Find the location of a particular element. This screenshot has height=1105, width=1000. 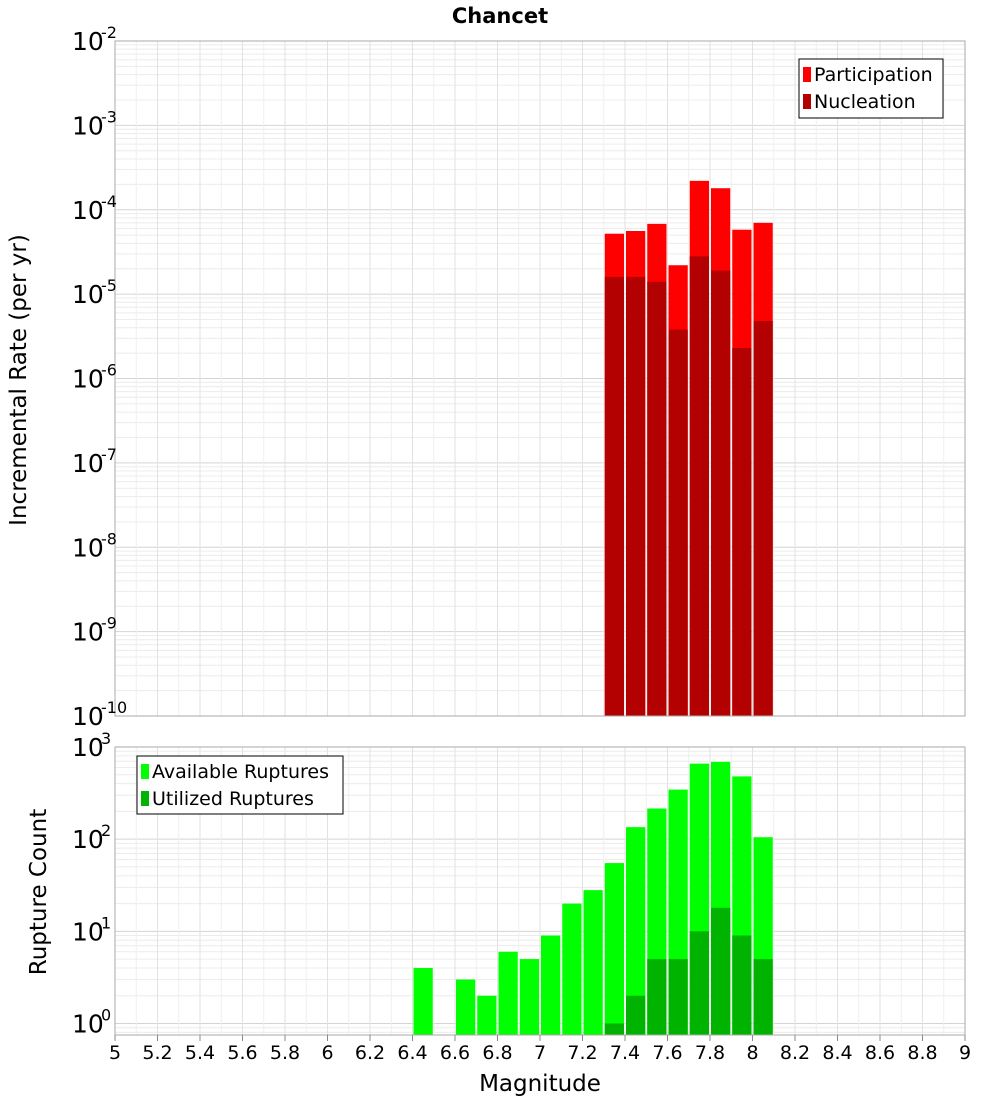

x-tick-label: 5 is located at coordinates (115, 1053).